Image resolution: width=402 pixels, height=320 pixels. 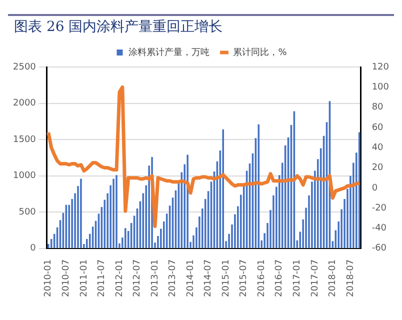 I want to click on y-tick-label: 2000, so click(x=24, y=103).